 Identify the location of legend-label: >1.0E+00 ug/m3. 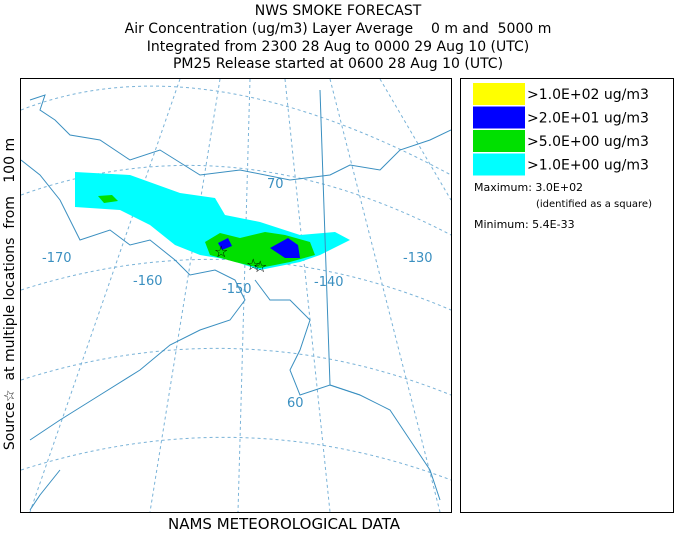
(588, 166).